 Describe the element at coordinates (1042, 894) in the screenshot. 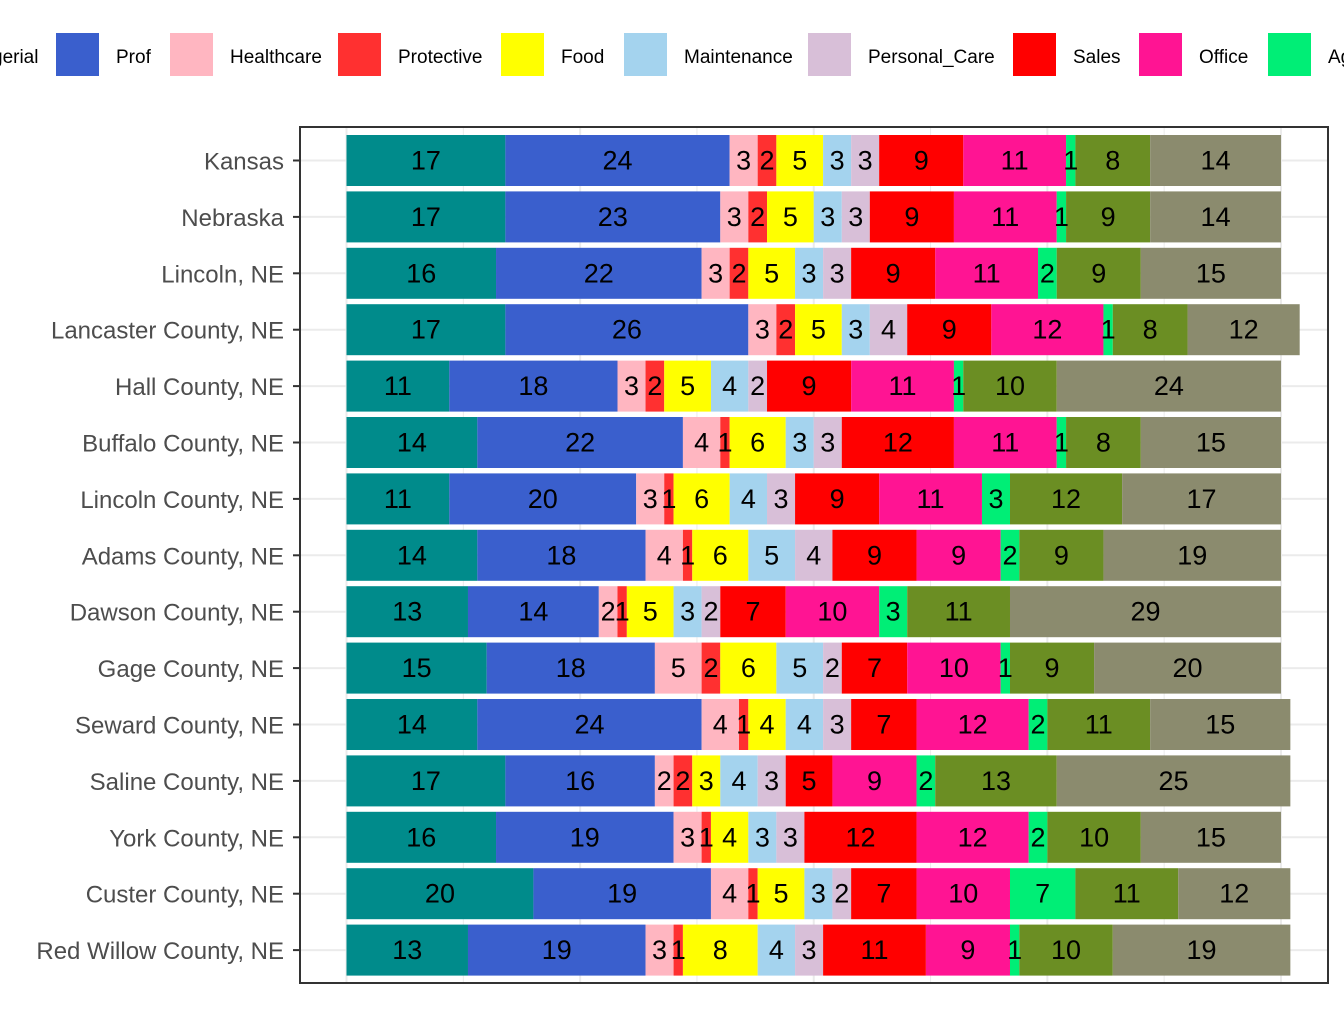

I see `bar-custer-county-ne-ag` at that location.